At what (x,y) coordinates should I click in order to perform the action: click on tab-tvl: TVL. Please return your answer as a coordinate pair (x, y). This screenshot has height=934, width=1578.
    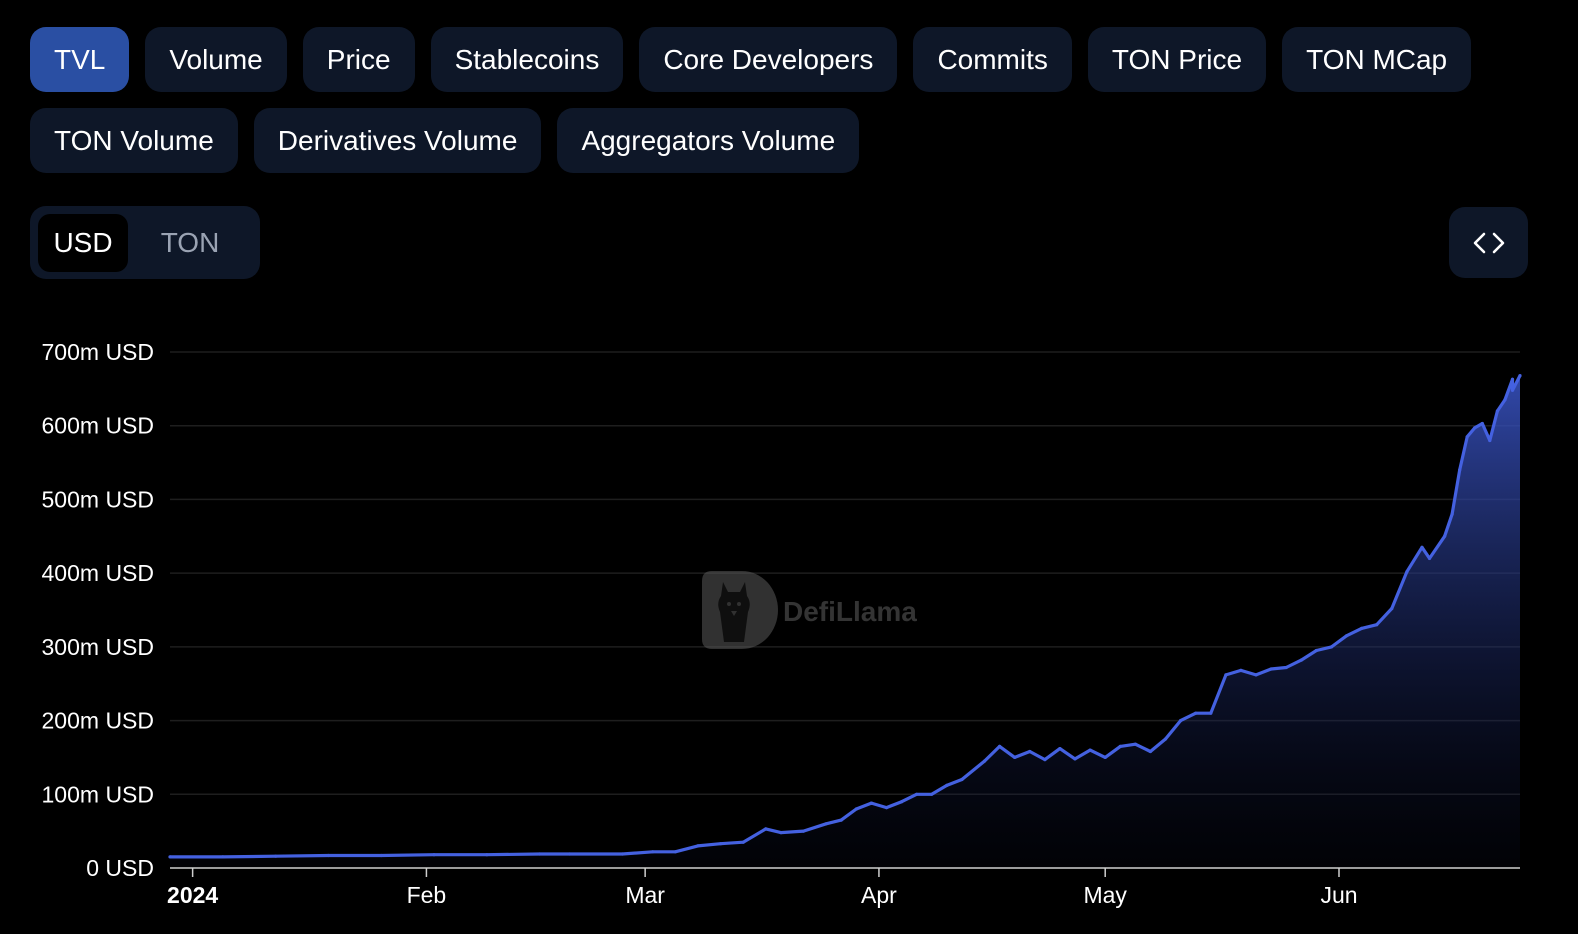
    Looking at the image, I should click on (80, 59).